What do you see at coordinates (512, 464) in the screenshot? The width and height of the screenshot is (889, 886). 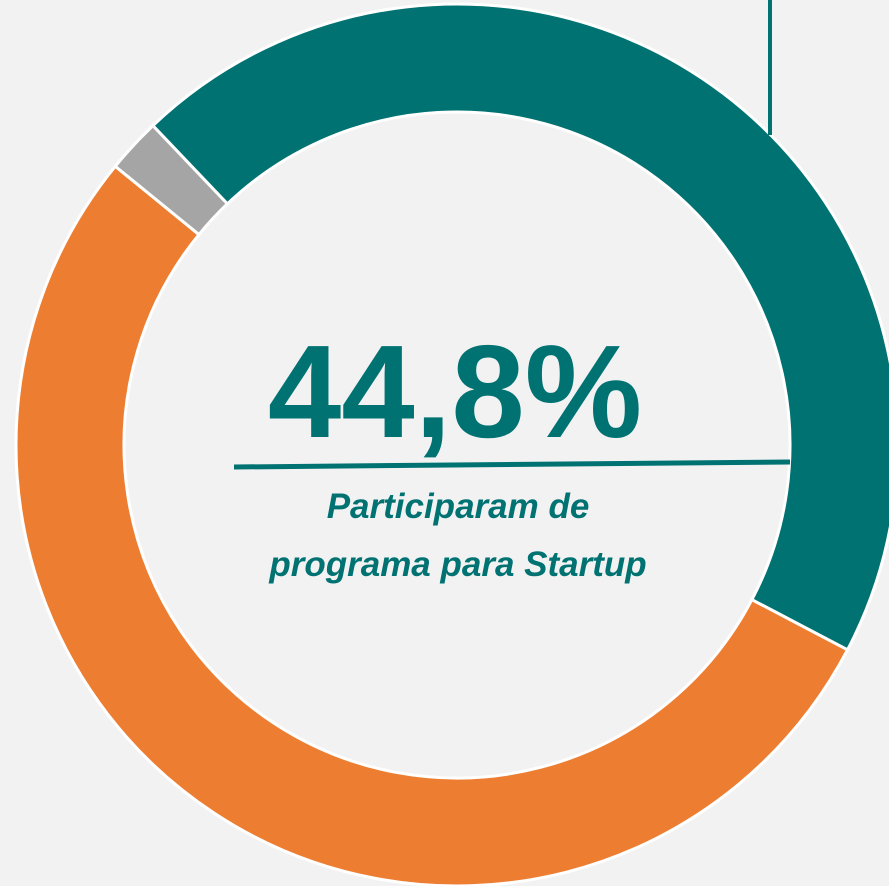 I see `divider-line` at bounding box center [512, 464].